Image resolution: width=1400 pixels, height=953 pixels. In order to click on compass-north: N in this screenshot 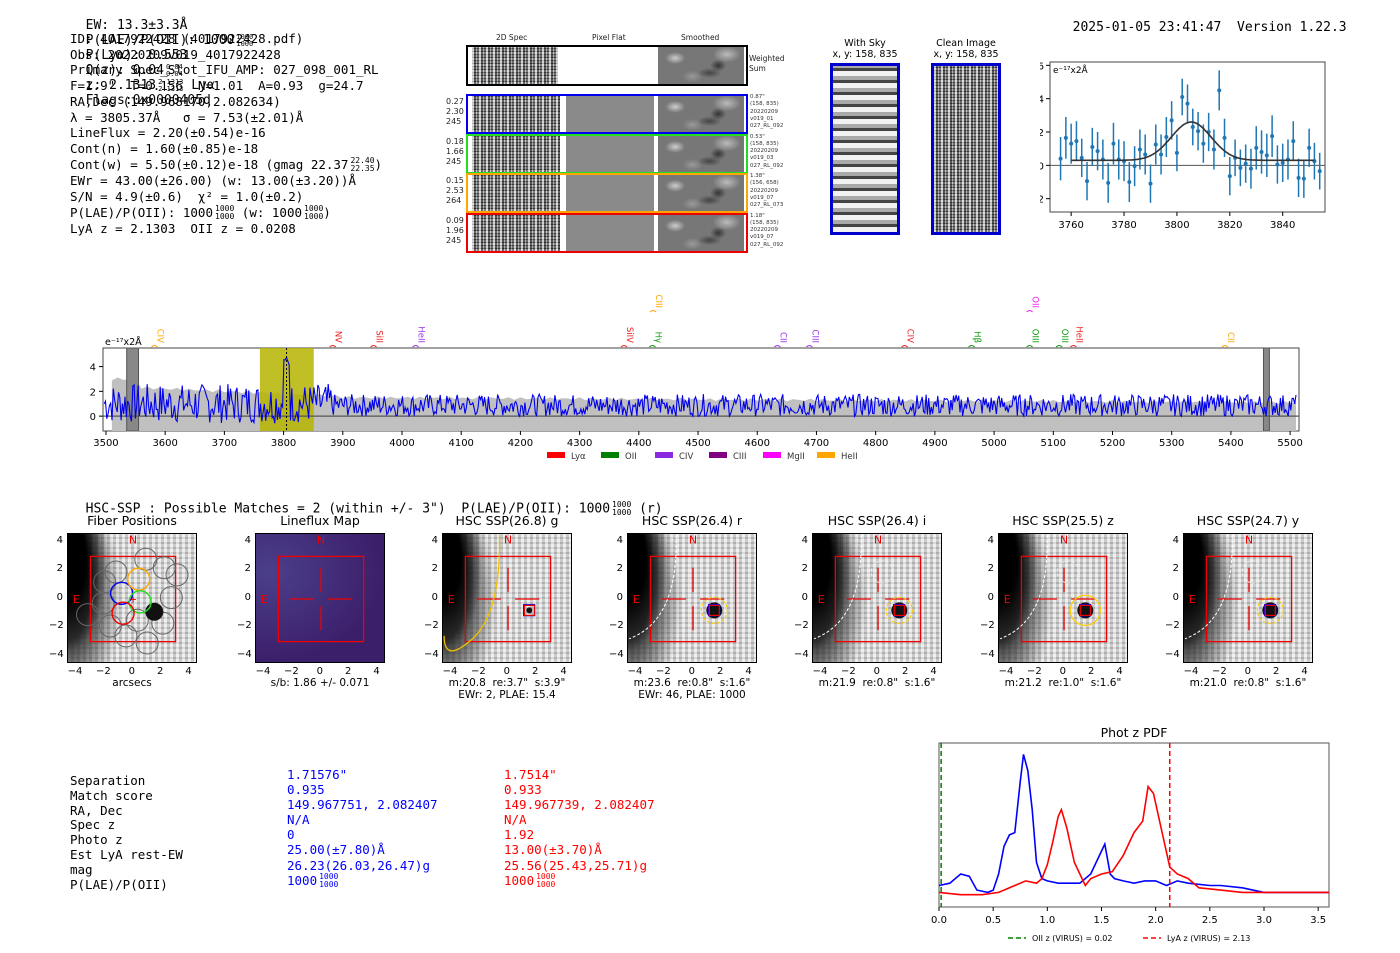, I will do `click(693, 540)`.